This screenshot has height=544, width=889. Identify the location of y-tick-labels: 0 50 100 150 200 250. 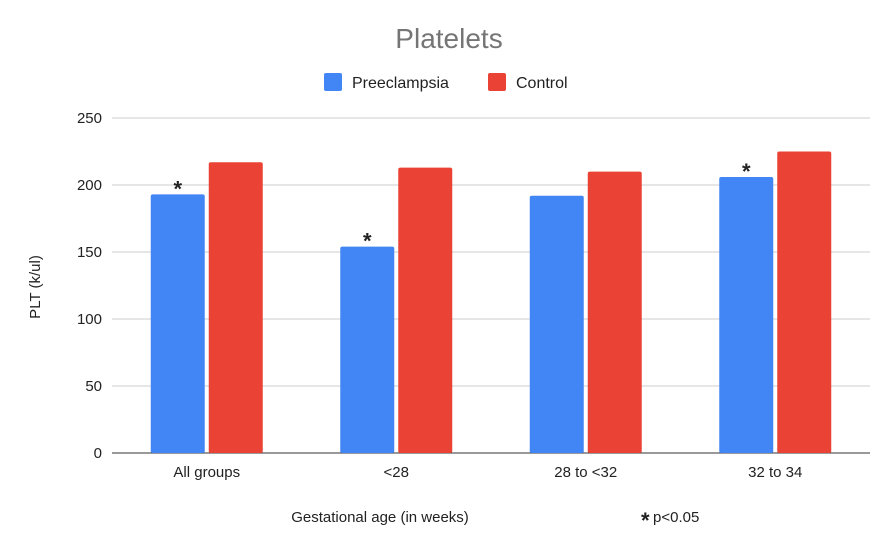
(89, 286).